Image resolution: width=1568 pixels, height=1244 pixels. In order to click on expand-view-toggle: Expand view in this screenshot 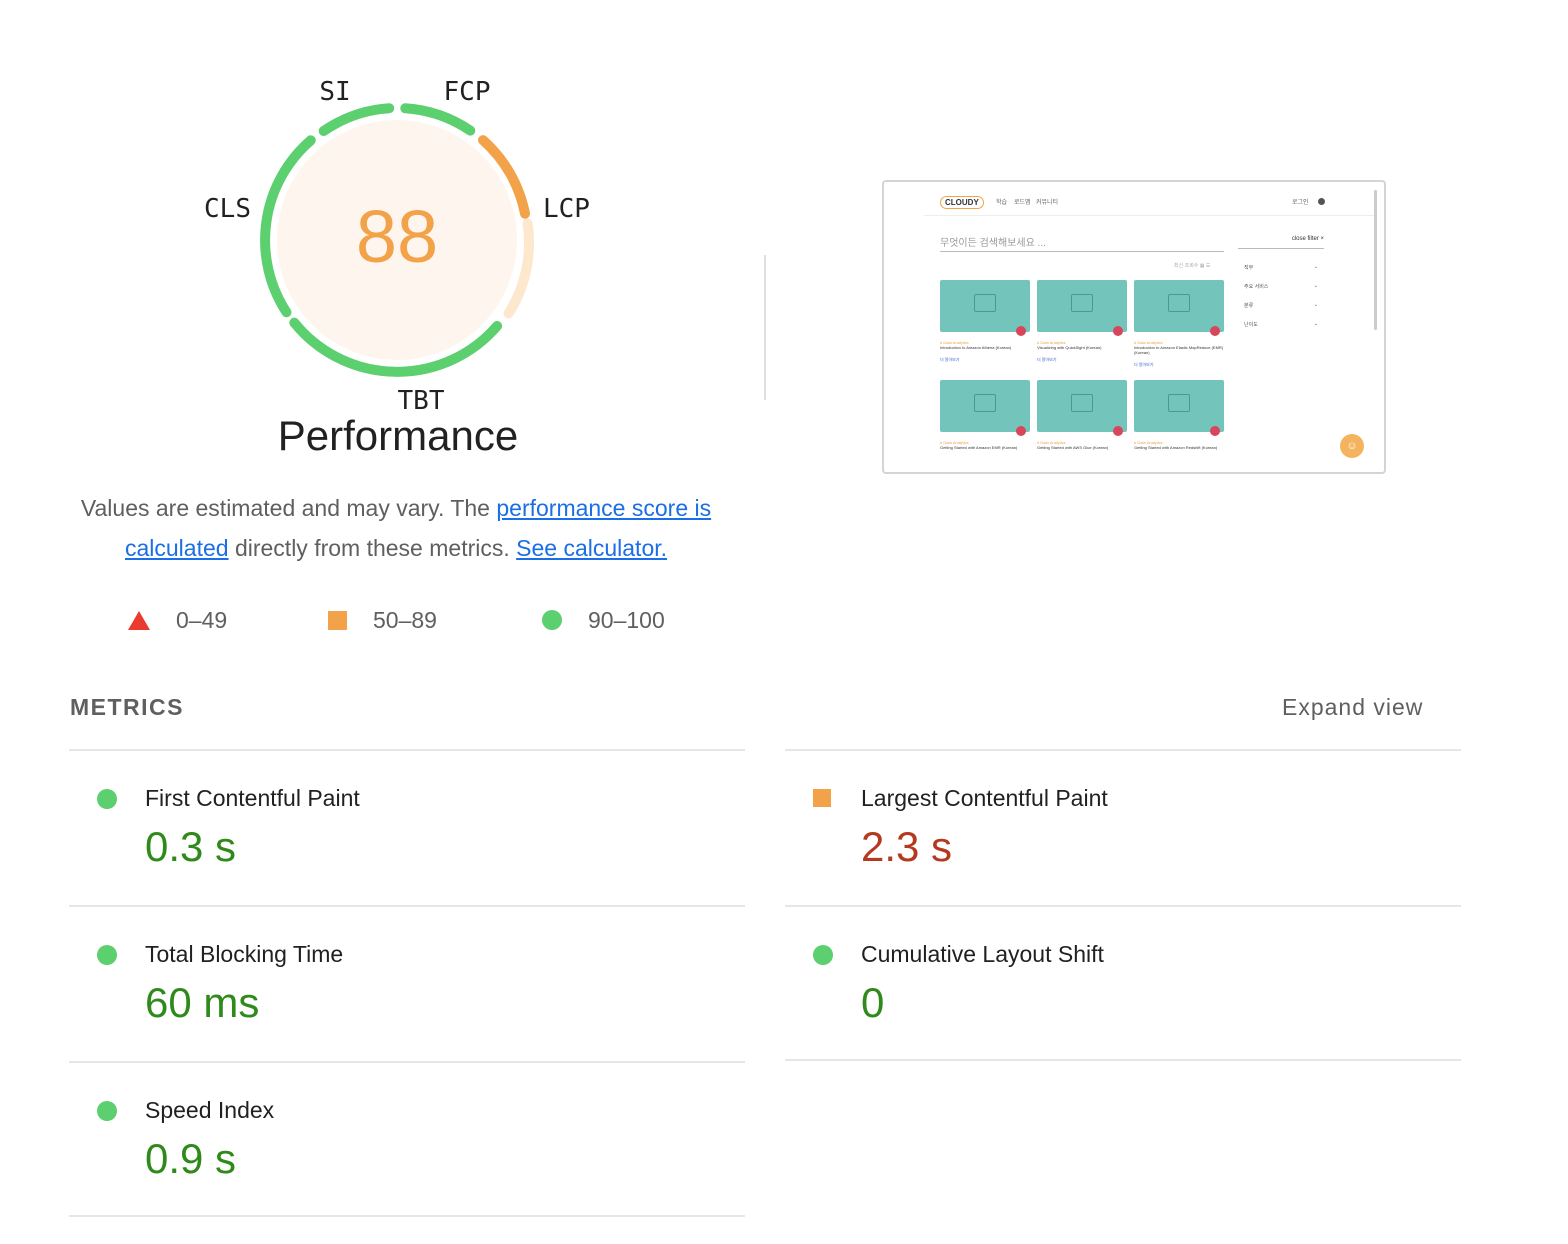, I will do `click(1353, 707)`.